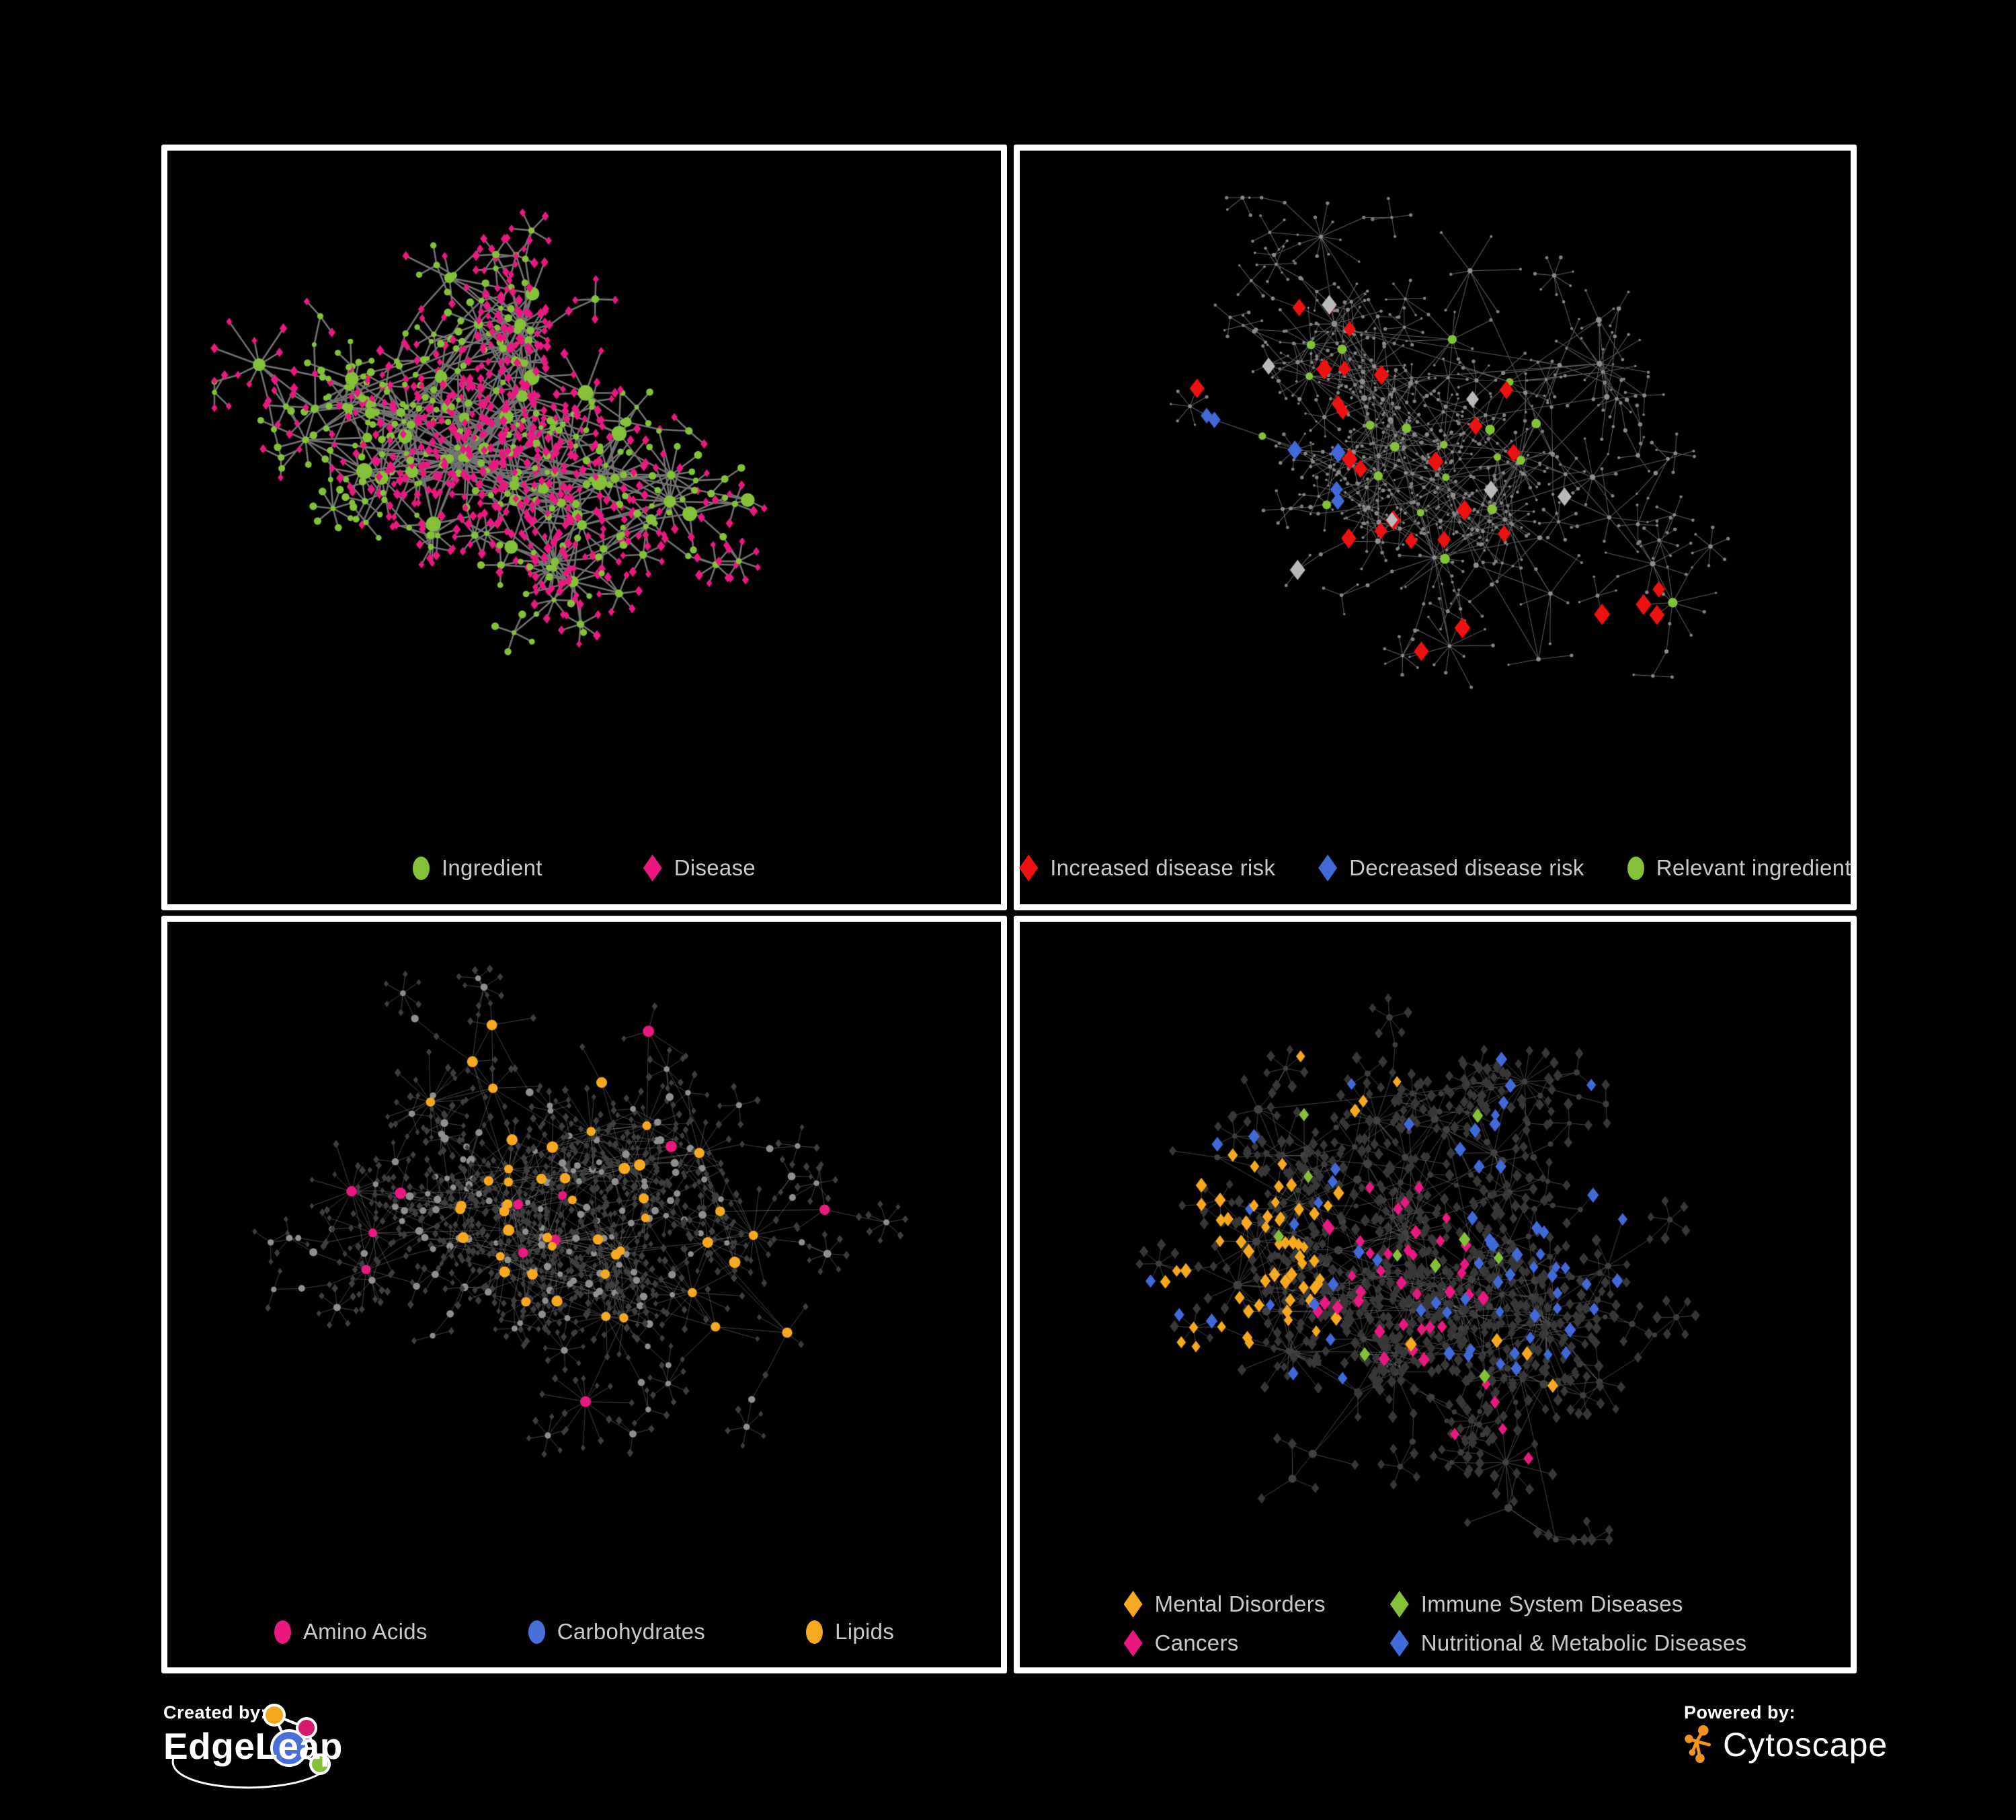 The width and height of the screenshot is (2016, 1820). What do you see at coordinates (1740, 1712) in the screenshot?
I see `powered-by-label: Powered by:` at bounding box center [1740, 1712].